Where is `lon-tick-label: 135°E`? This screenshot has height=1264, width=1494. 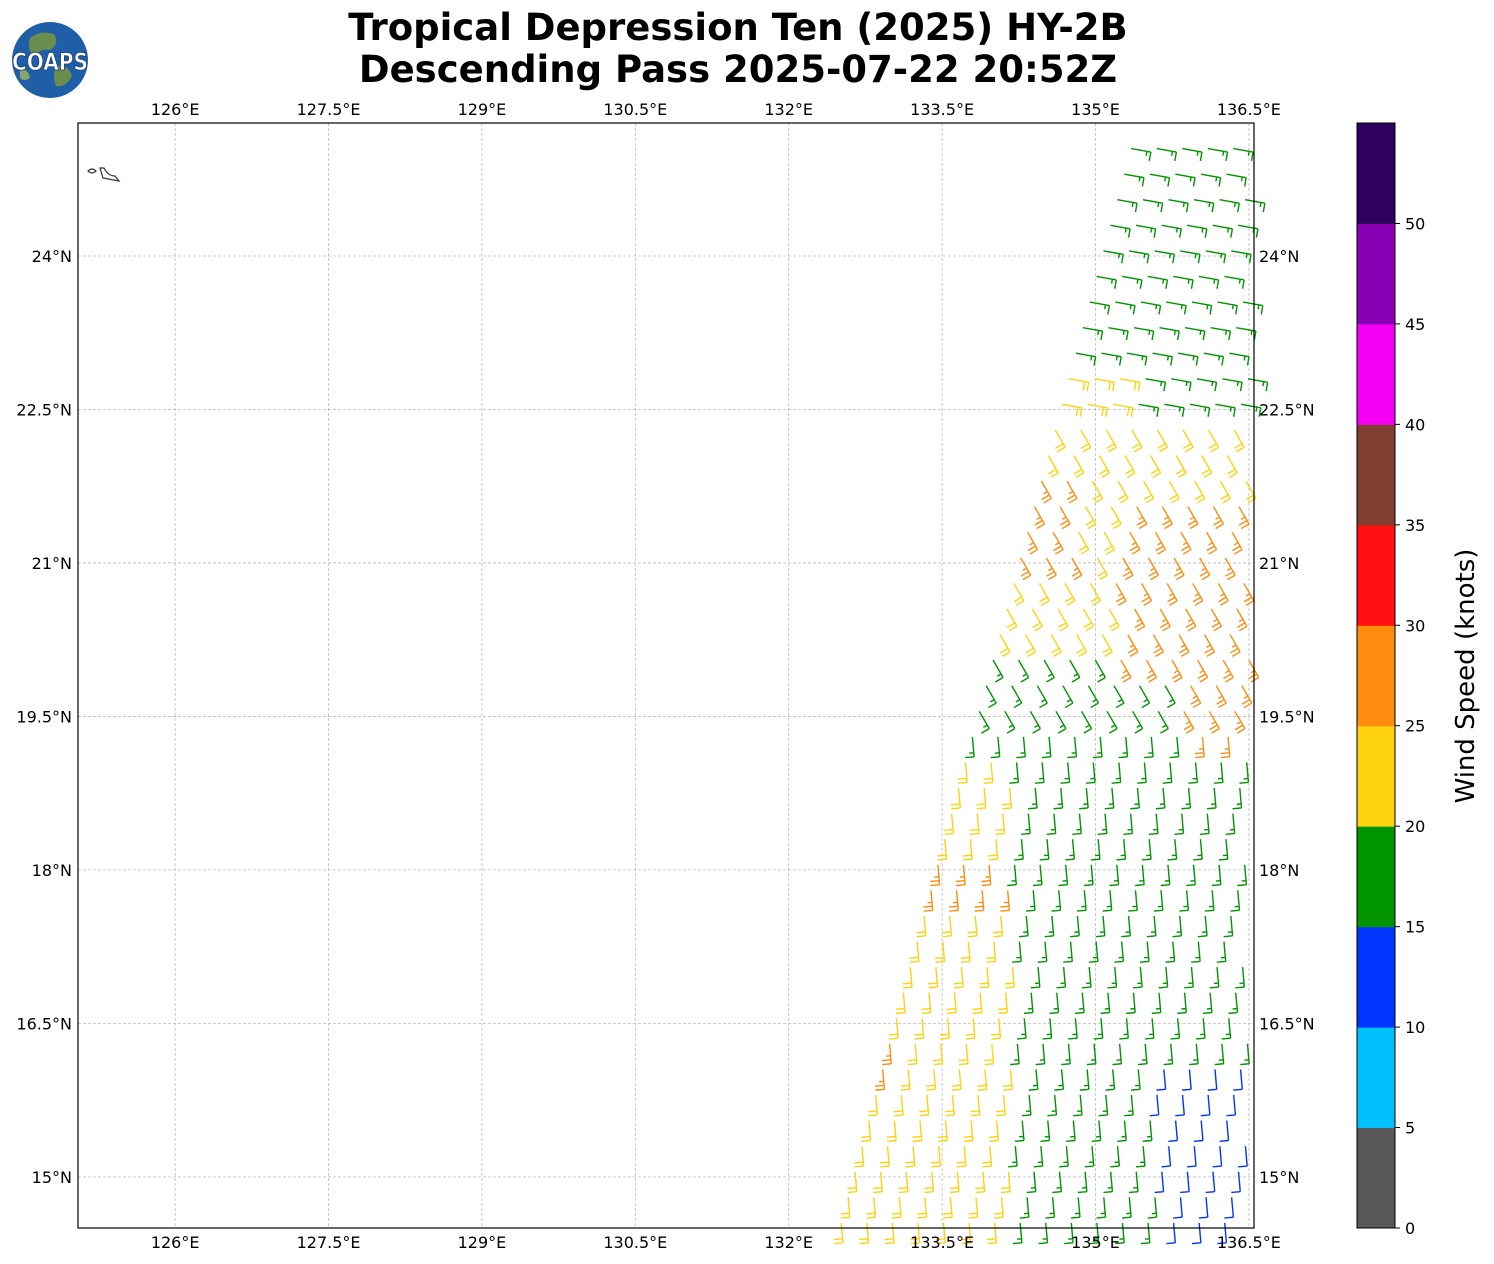 lon-tick-label: 135°E is located at coordinates (1095, 109).